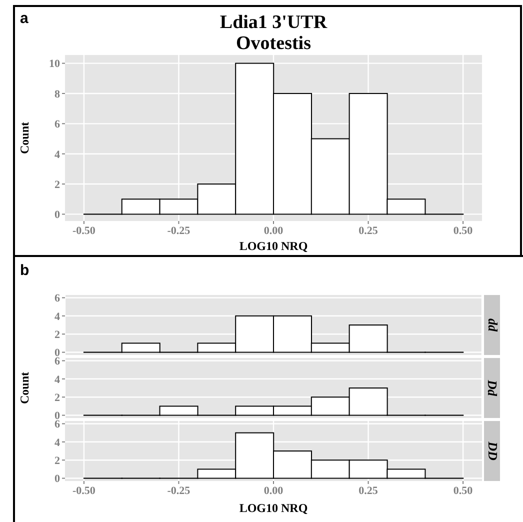  I want to click on chart-title: Ldia1 3'UTR Ovotestis, so click(273, 33).